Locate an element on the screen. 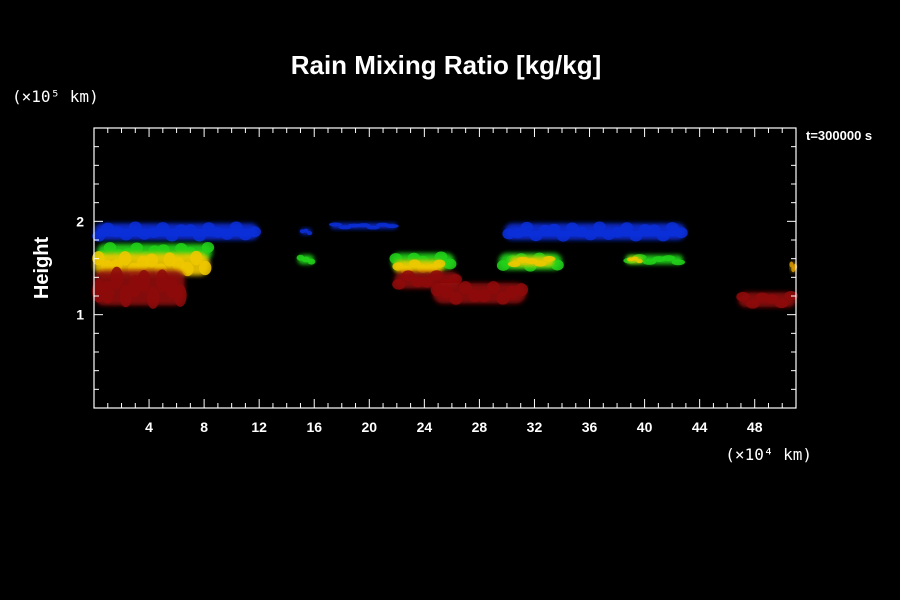 This screenshot has width=900, height=600. y-tick-label: 1 is located at coordinates (80, 315).